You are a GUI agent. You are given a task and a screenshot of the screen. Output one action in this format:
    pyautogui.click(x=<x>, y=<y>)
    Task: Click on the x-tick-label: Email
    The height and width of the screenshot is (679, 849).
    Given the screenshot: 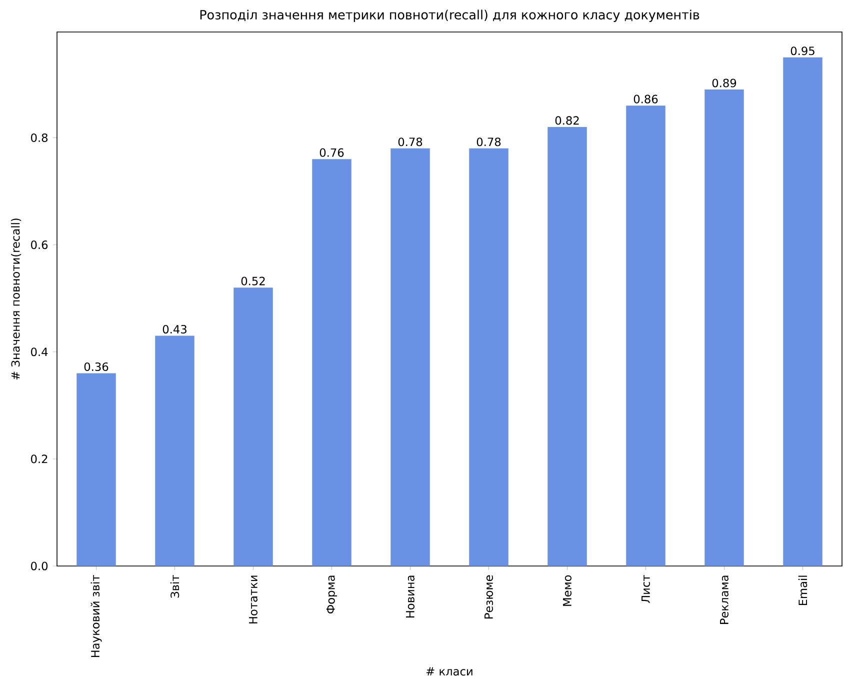 What is the action you would take?
    pyautogui.click(x=803, y=591)
    